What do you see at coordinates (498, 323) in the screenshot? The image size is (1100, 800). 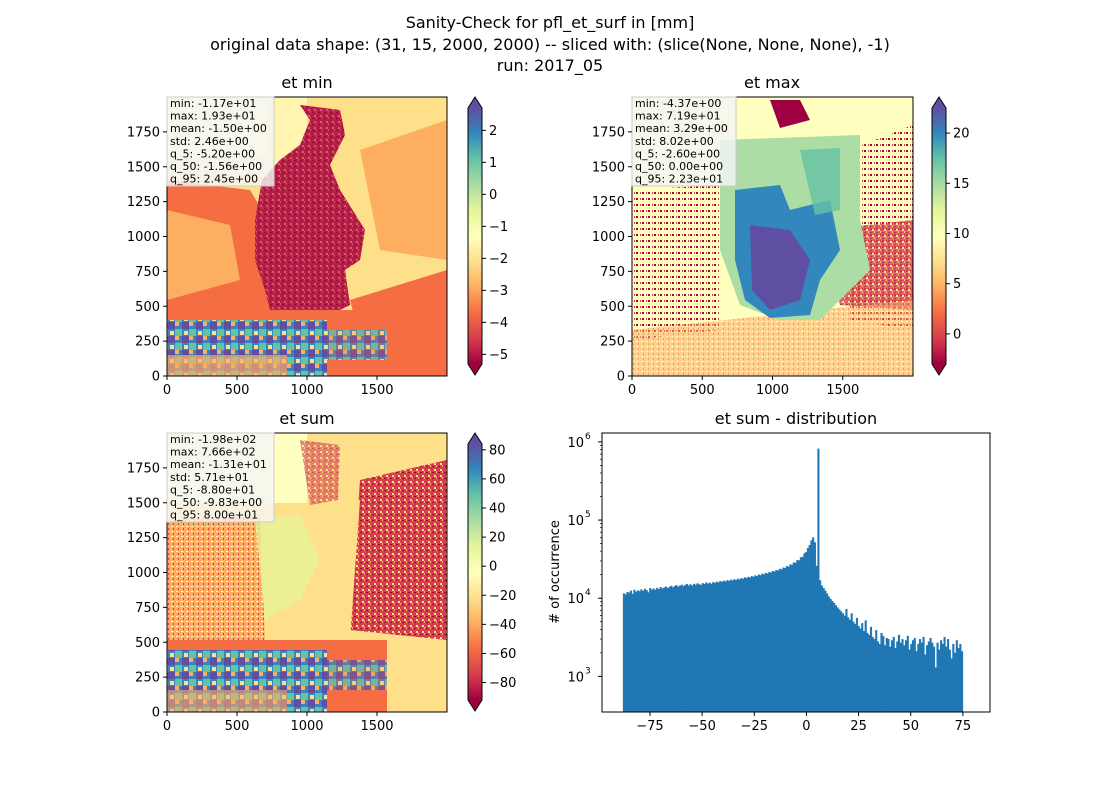 I see `et-min-colorbar-tick-label: −4` at bounding box center [498, 323].